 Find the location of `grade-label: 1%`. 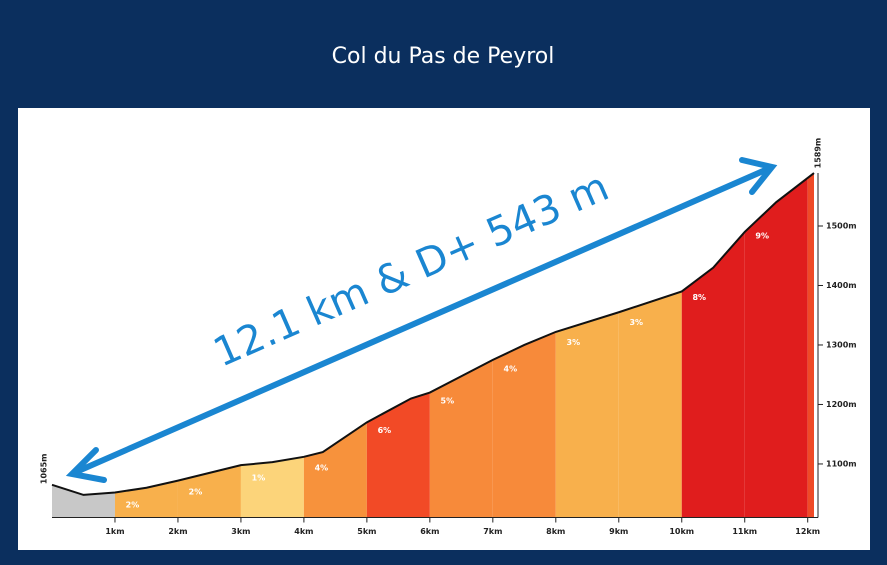

grade-label: 1% is located at coordinates (259, 478).